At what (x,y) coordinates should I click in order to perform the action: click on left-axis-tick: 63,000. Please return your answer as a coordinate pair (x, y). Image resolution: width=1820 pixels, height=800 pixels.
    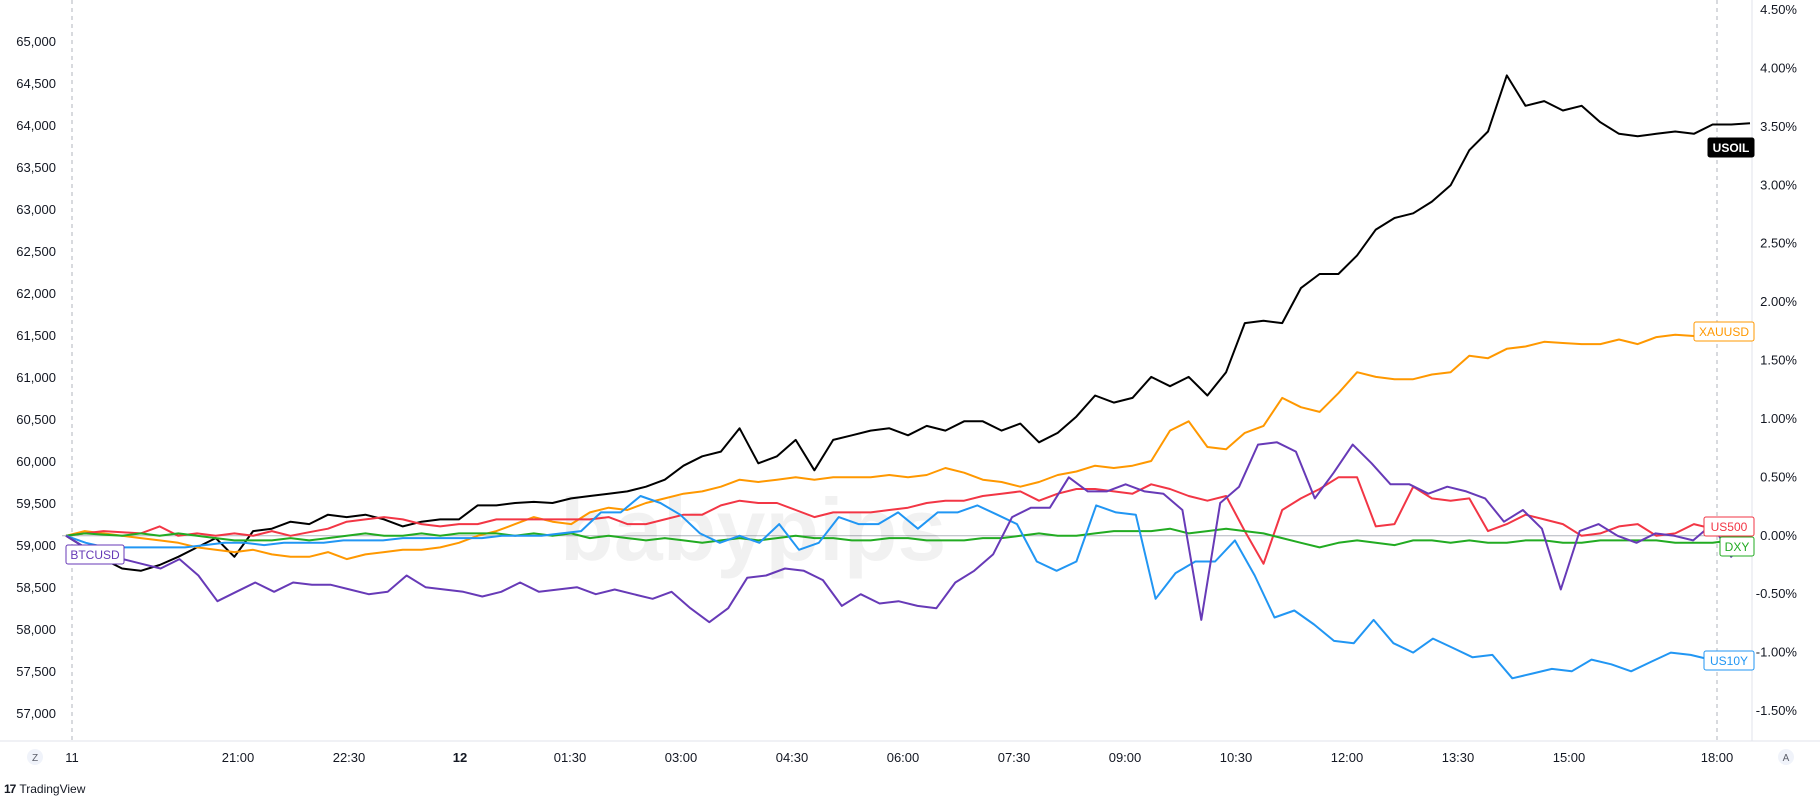
    Looking at the image, I should click on (36, 209).